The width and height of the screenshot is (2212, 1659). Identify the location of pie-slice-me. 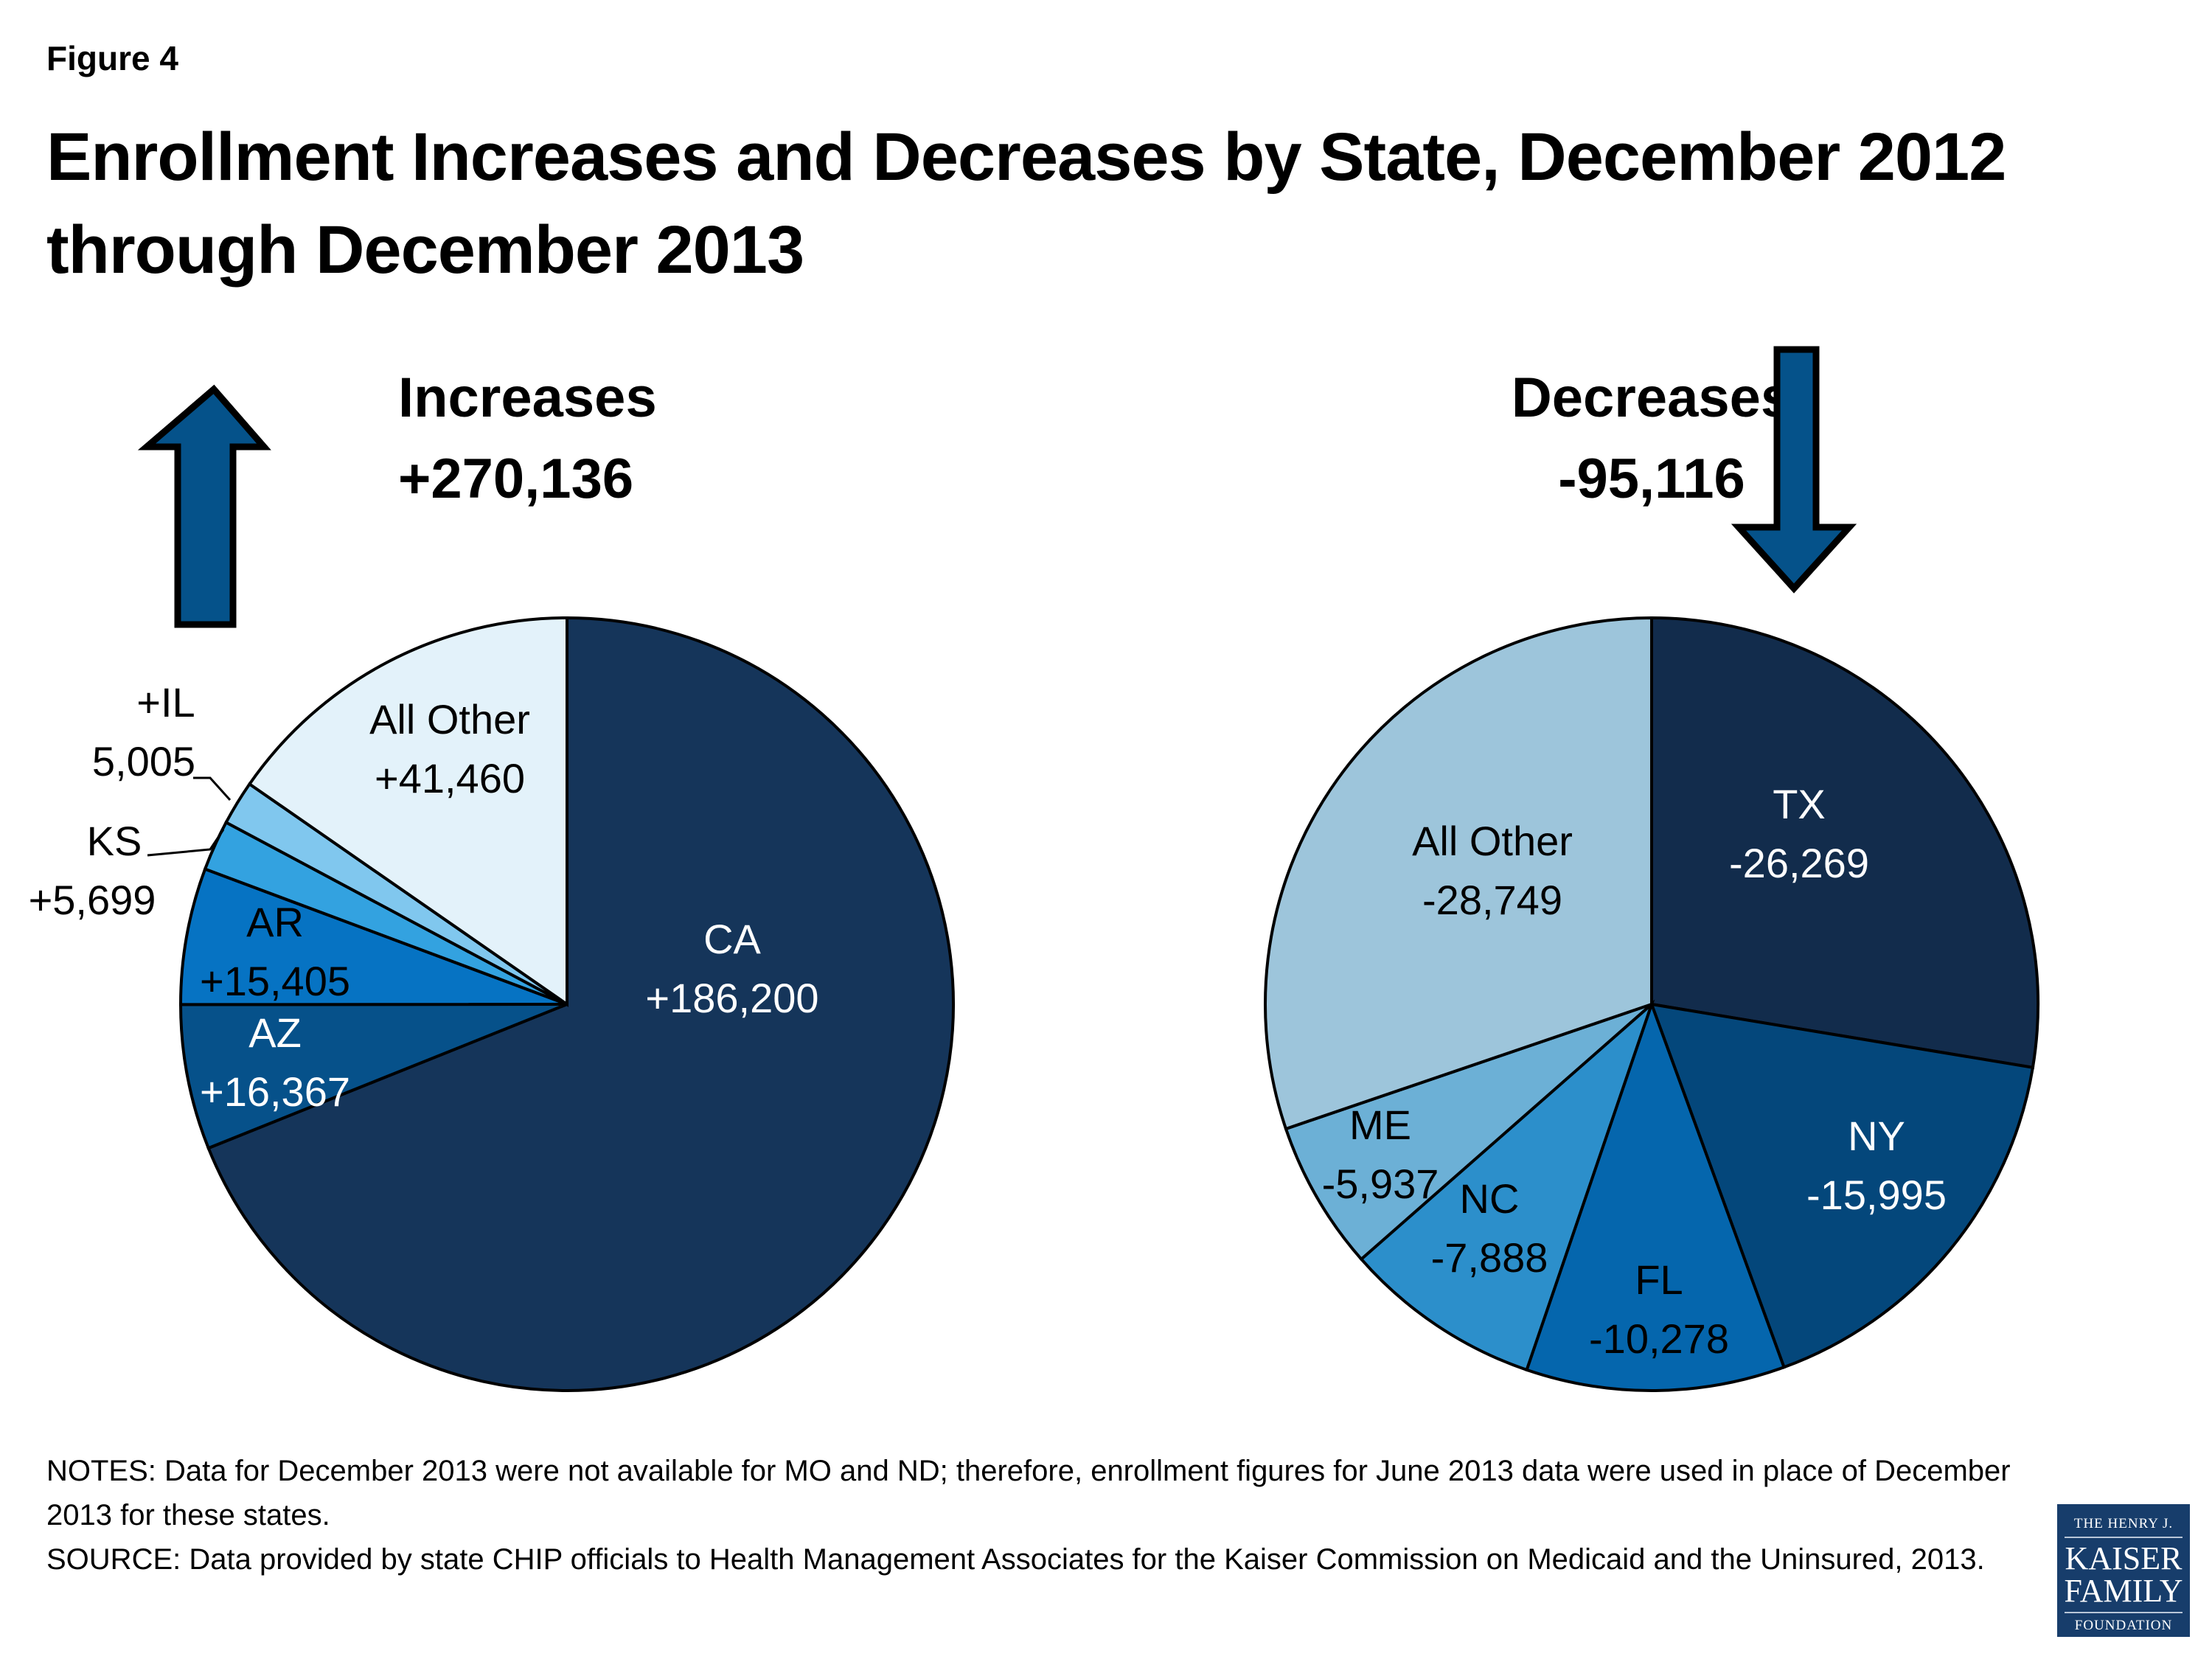
(1468, 1132).